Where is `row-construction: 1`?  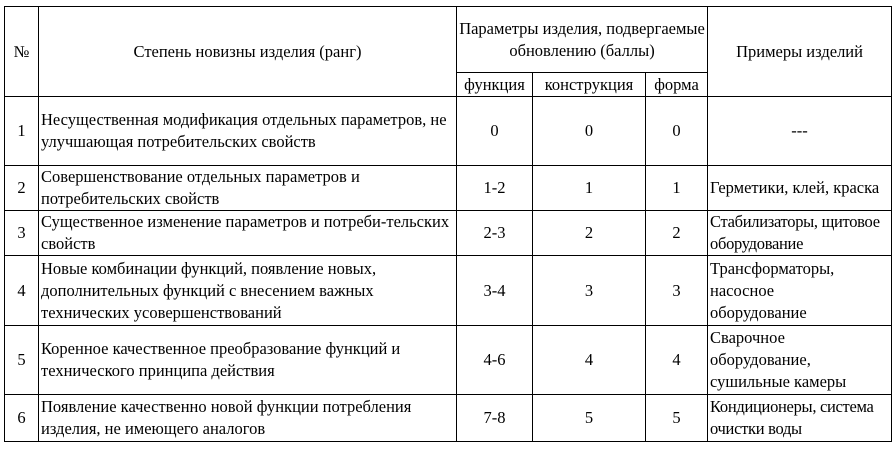
row-construction: 1 is located at coordinates (589, 188).